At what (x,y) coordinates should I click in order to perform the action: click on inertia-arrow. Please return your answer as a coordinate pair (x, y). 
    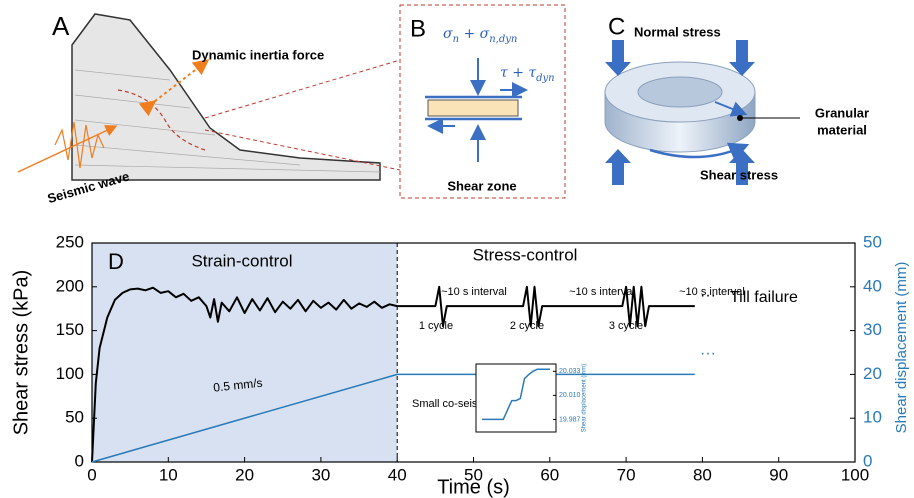
    Looking at the image, I should click on (174, 88).